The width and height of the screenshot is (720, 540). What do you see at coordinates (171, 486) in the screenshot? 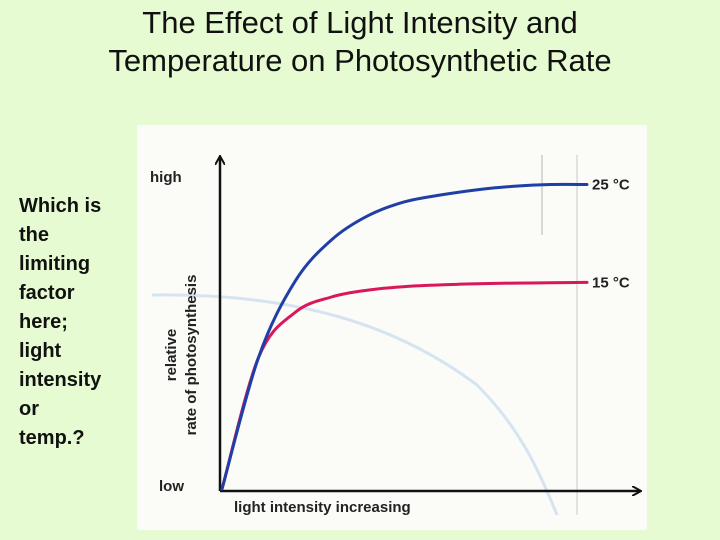
I see `y-tick-low: low` at bounding box center [171, 486].